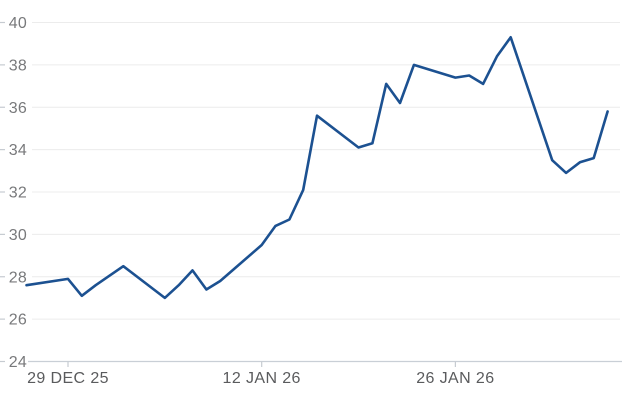 The image size is (626, 417). I want to click on y-tick-label-24: 24, so click(18, 362).